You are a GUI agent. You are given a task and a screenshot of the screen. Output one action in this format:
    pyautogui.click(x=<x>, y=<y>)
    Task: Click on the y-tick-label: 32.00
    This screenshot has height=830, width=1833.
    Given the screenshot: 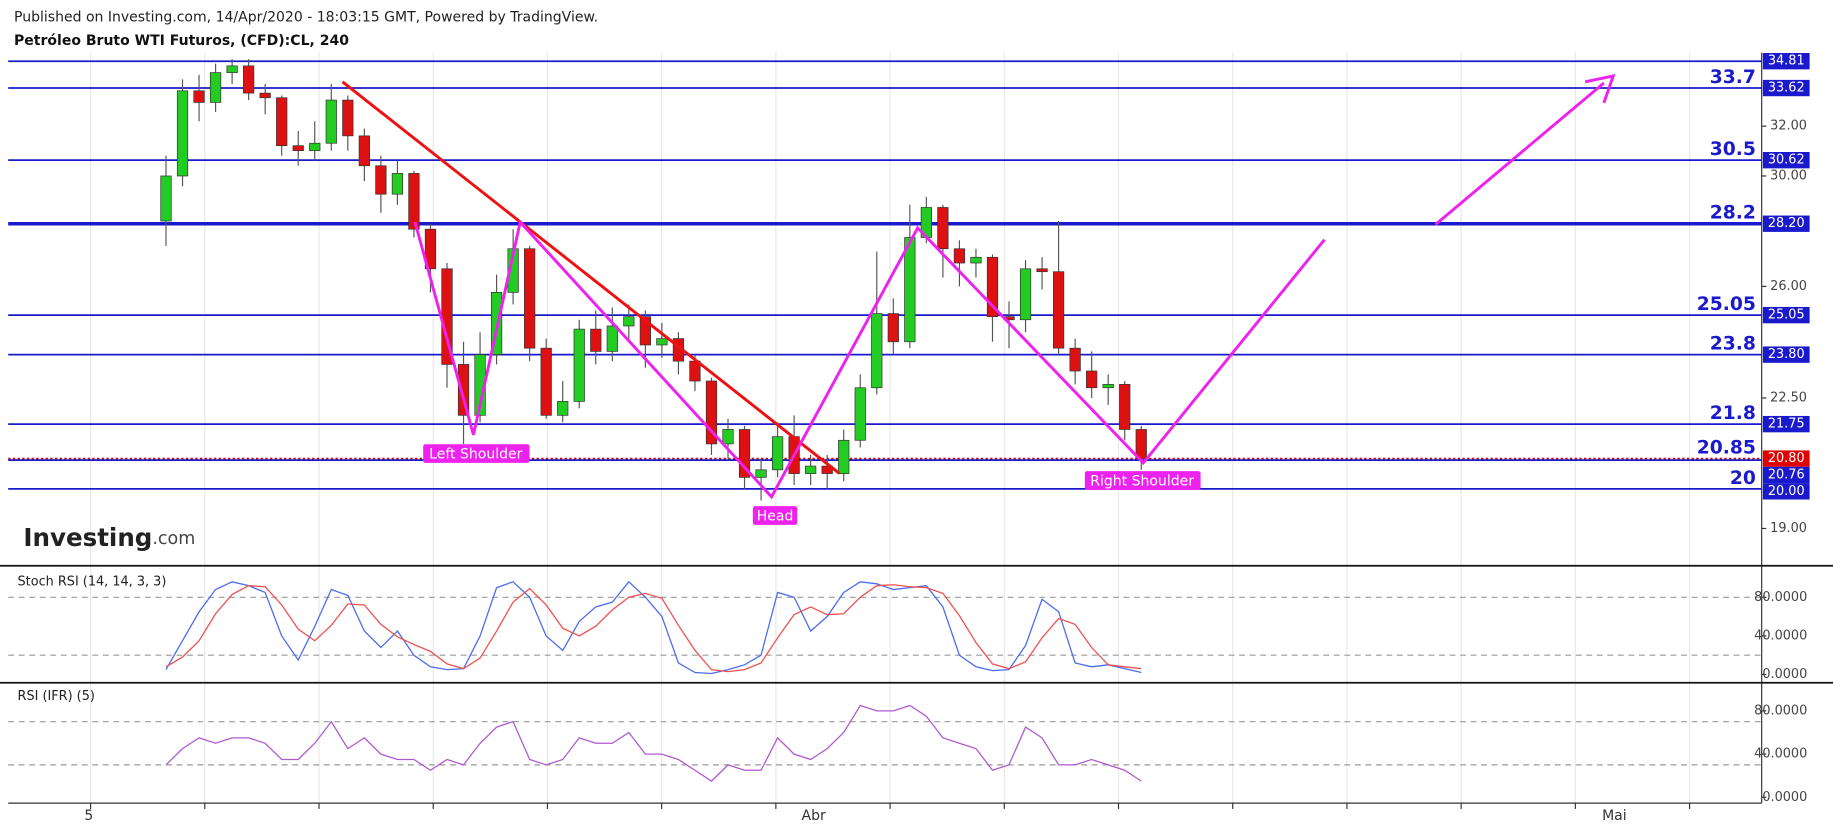 What is the action you would take?
    pyautogui.click(x=1788, y=126)
    